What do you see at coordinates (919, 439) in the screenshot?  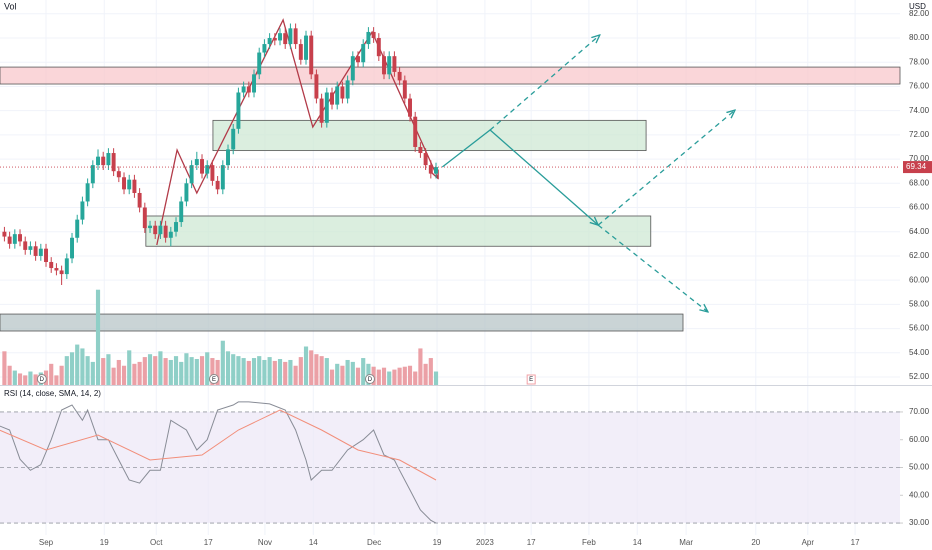 I see `y-tick-label: 60.00` at bounding box center [919, 439].